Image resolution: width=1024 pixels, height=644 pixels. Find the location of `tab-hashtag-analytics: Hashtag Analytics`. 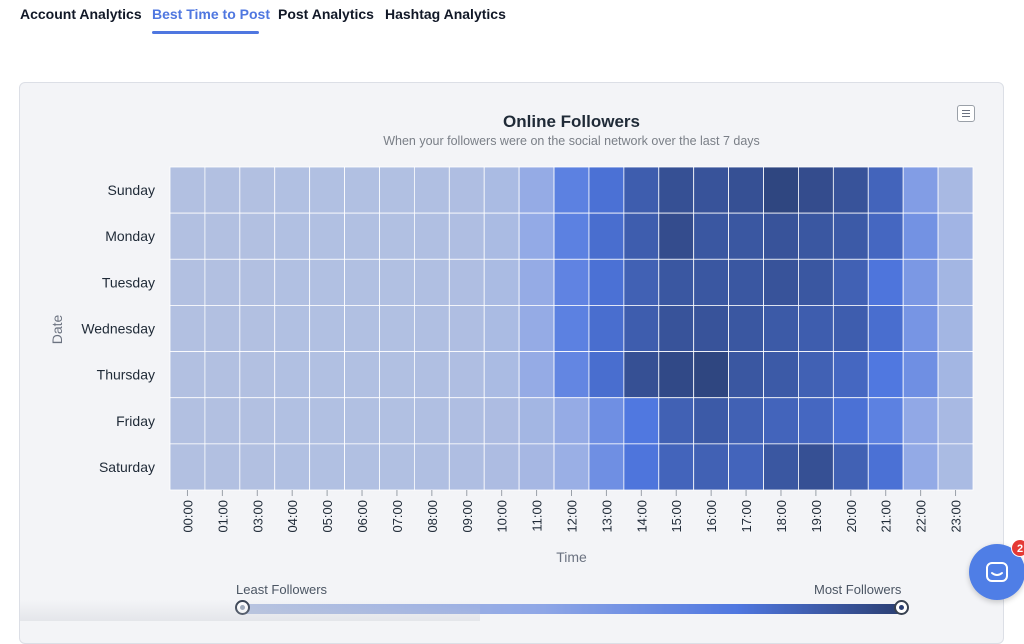

tab-hashtag-analytics: Hashtag Analytics is located at coordinates (445, 14).